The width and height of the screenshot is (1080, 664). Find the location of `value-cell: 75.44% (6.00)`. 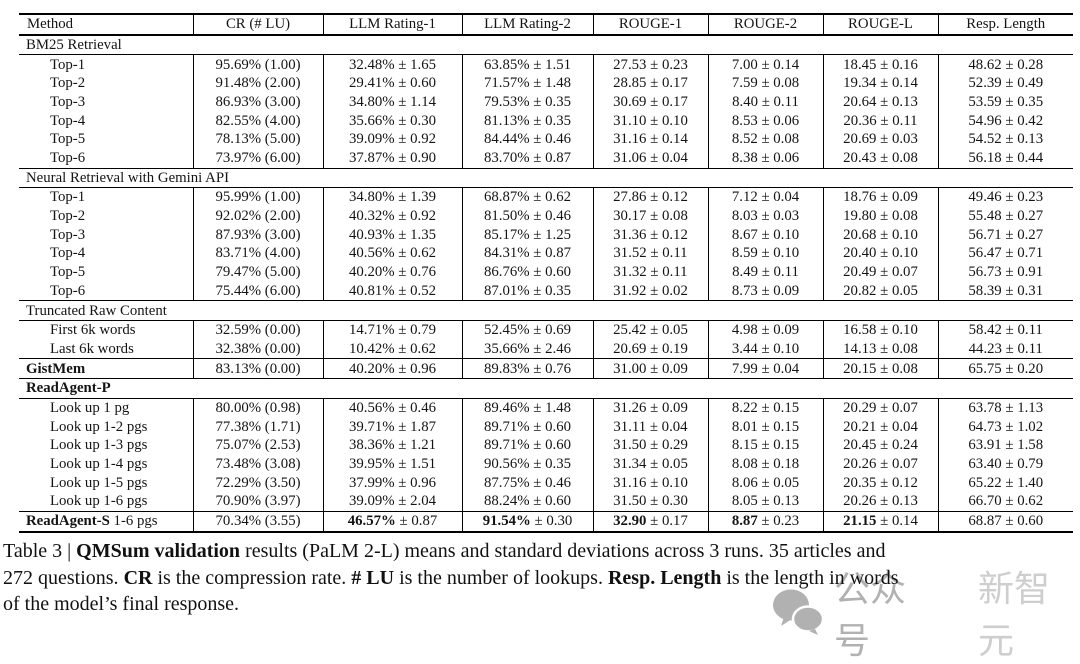

value-cell: 75.44% (6.00) is located at coordinates (257, 291).